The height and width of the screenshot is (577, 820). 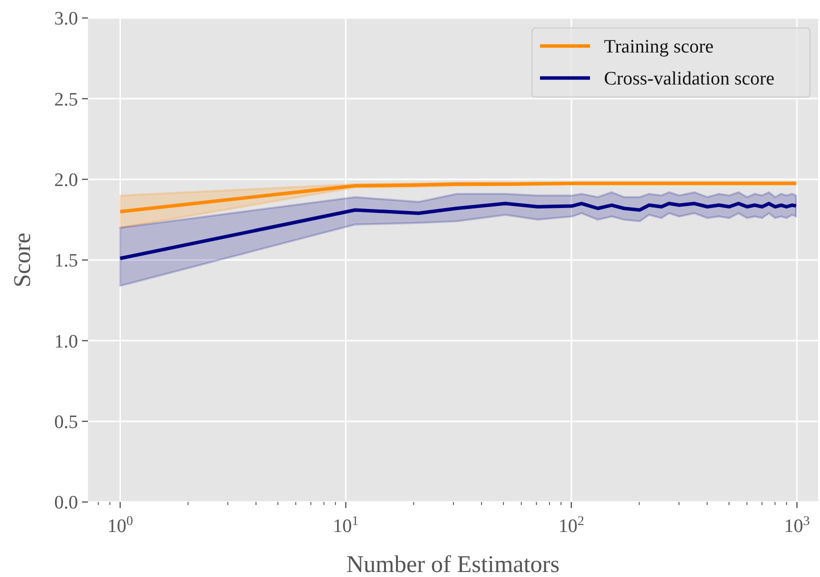 I want to click on x-axis-title: Number of Estimators, so click(x=453, y=564).